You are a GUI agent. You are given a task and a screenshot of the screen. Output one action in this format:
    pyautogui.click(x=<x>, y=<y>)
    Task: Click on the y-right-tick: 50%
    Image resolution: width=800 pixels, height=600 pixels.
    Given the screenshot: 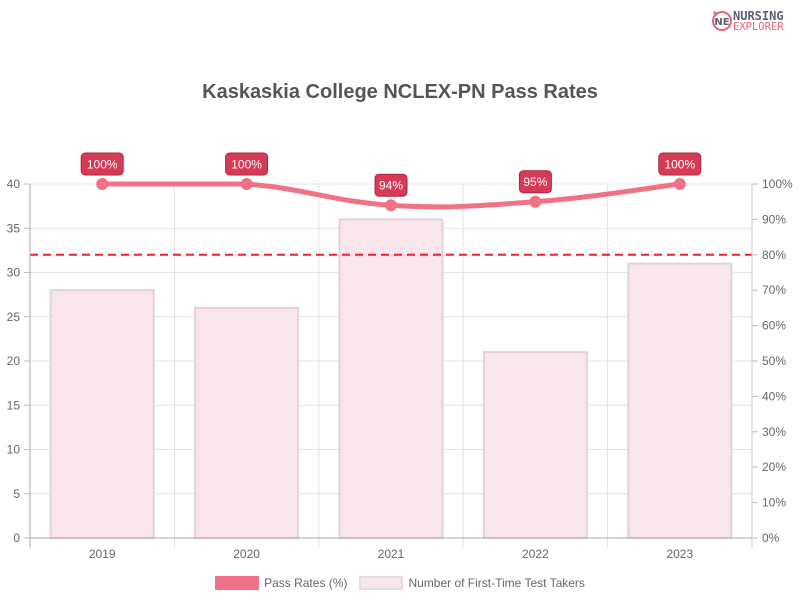 What is the action you would take?
    pyautogui.click(x=774, y=361)
    